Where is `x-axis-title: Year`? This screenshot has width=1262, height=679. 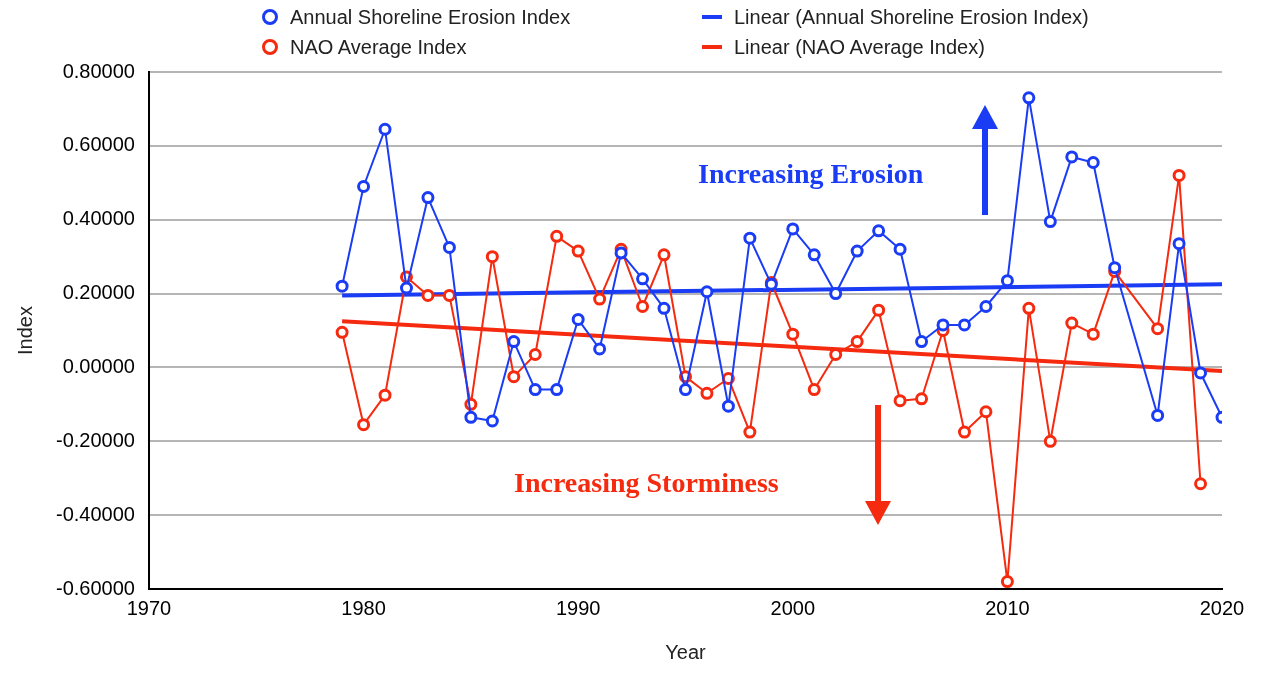 x-axis-title: Year is located at coordinates (686, 651).